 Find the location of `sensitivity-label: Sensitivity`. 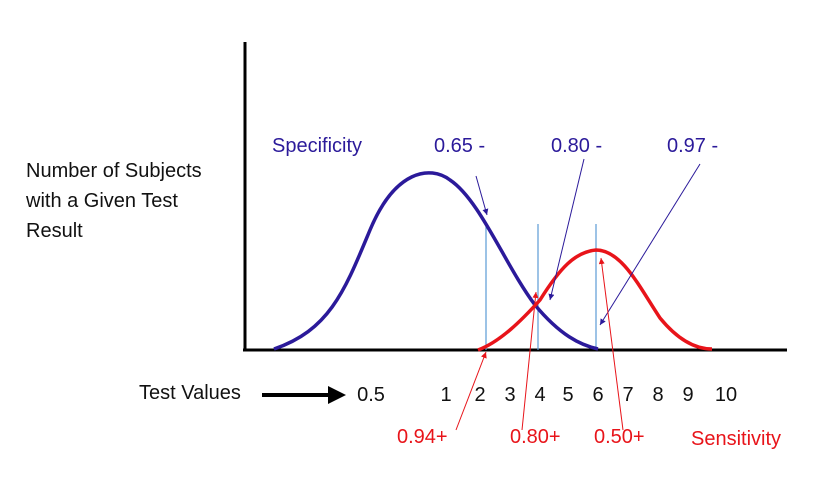

sensitivity-label: Sensitivity is located at coordinates (736, 439).